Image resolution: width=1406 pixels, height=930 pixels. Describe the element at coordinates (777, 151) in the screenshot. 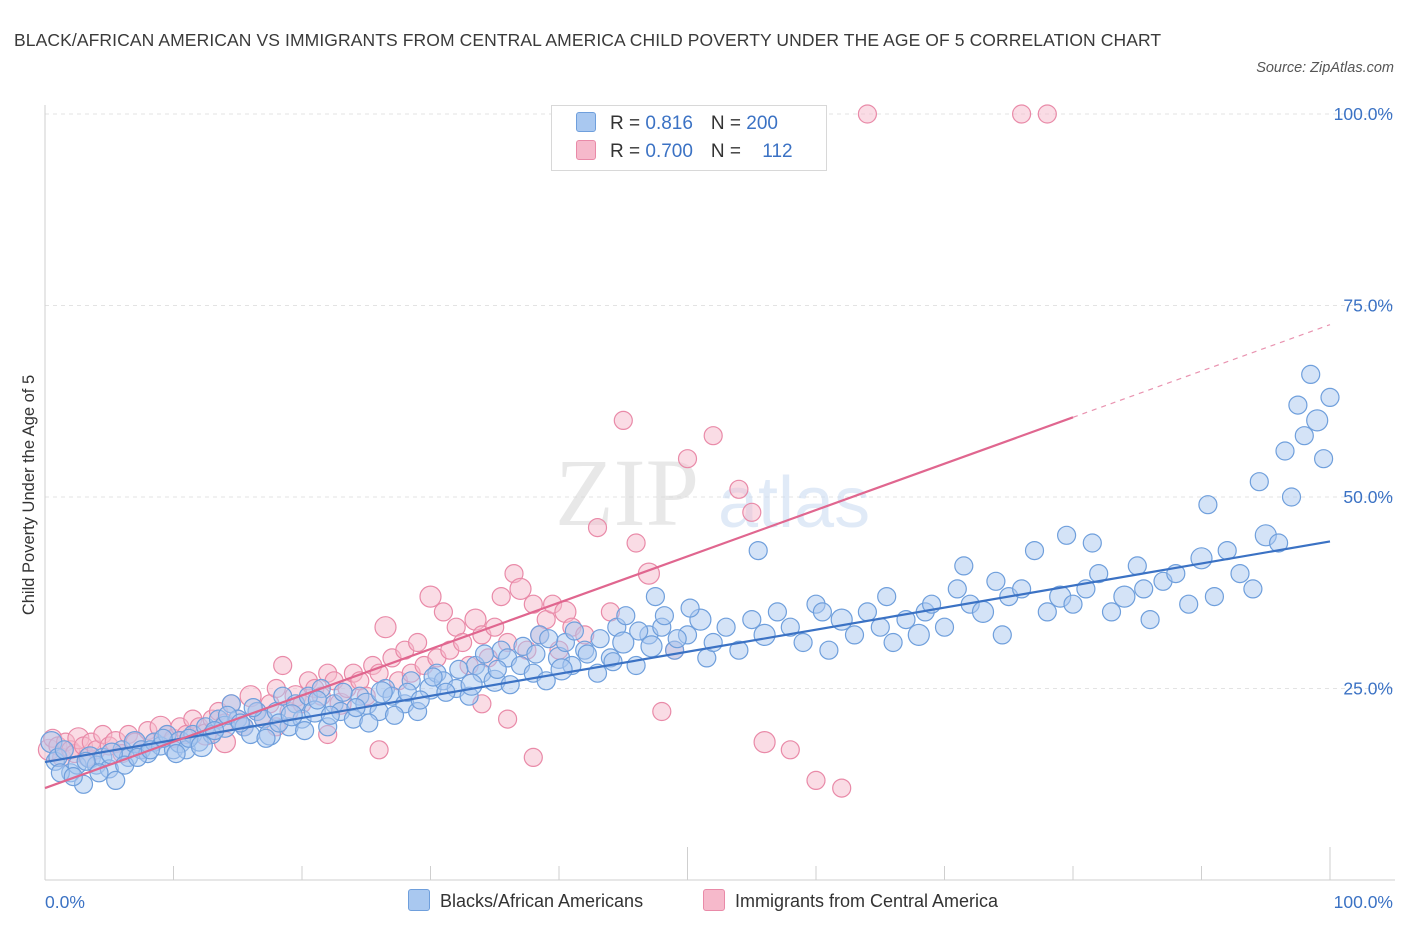

I see `legend-n-value: 112` at that location.